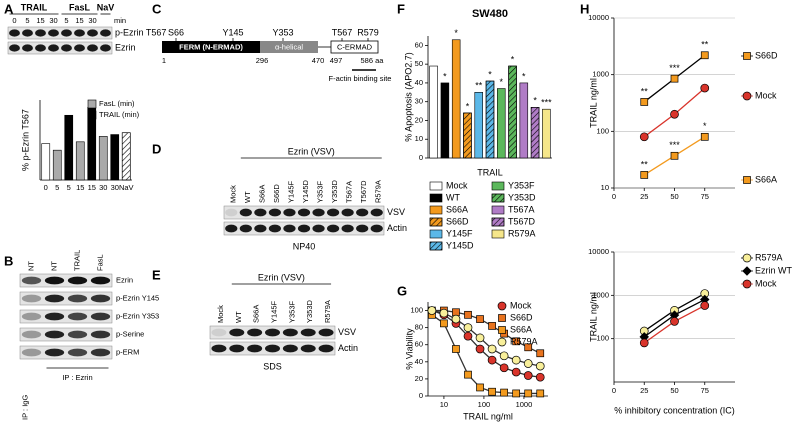 The image size is (800, 423). Describe the element at coordinates (27, 20) in the screenshot. I see `lane-label: 5` at that location.